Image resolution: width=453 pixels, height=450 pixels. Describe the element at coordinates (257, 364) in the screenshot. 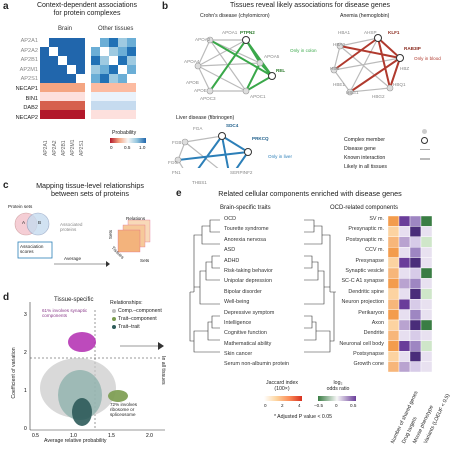

I see `trait-label: Serum non-albumin protein` at that location.